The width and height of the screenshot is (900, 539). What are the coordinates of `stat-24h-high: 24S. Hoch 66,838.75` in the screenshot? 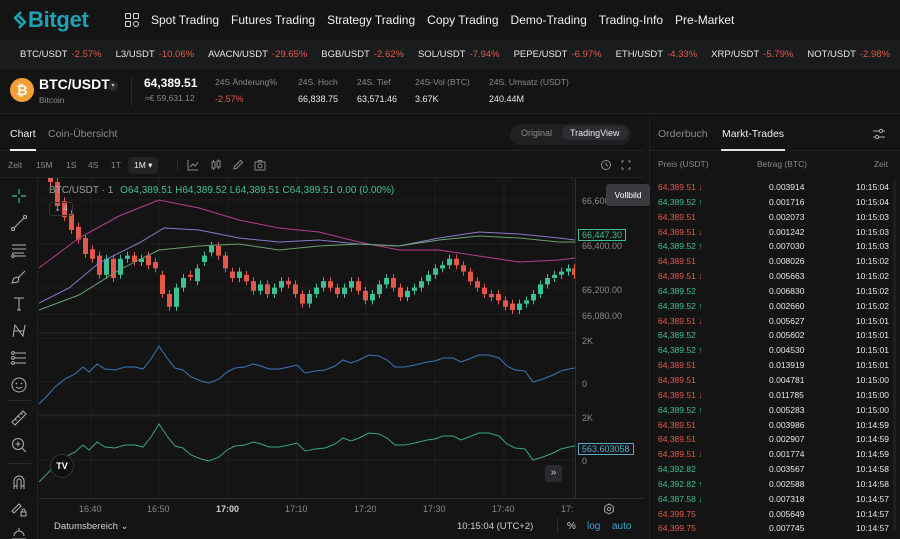 It's located at (318, 90).